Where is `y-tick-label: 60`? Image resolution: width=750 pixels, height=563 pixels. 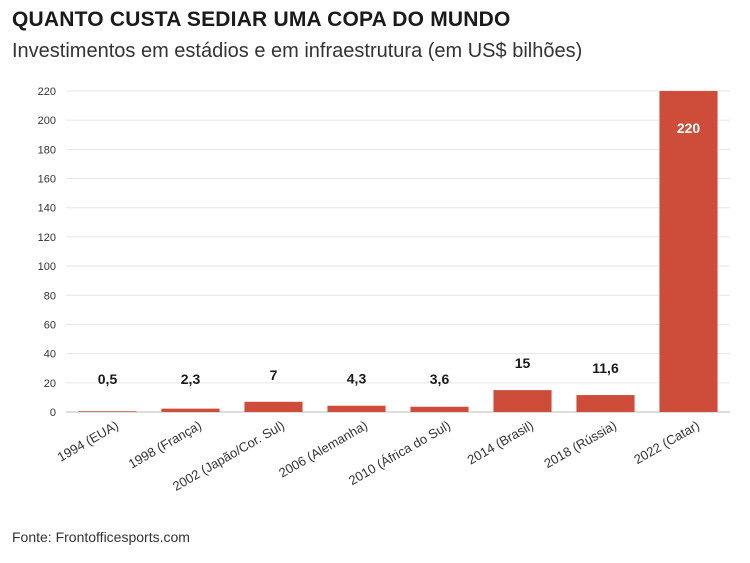
y-tick-label: 60 is located at coordinates (50, 325).